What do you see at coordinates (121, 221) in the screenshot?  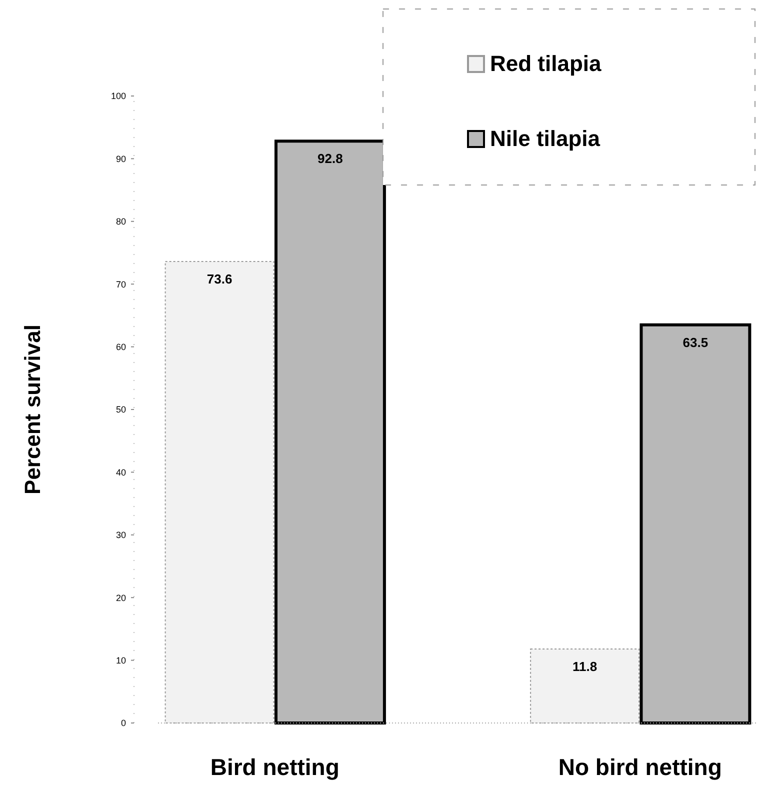 I see `y-tick-label: 80` at bounding box center [121, 221].